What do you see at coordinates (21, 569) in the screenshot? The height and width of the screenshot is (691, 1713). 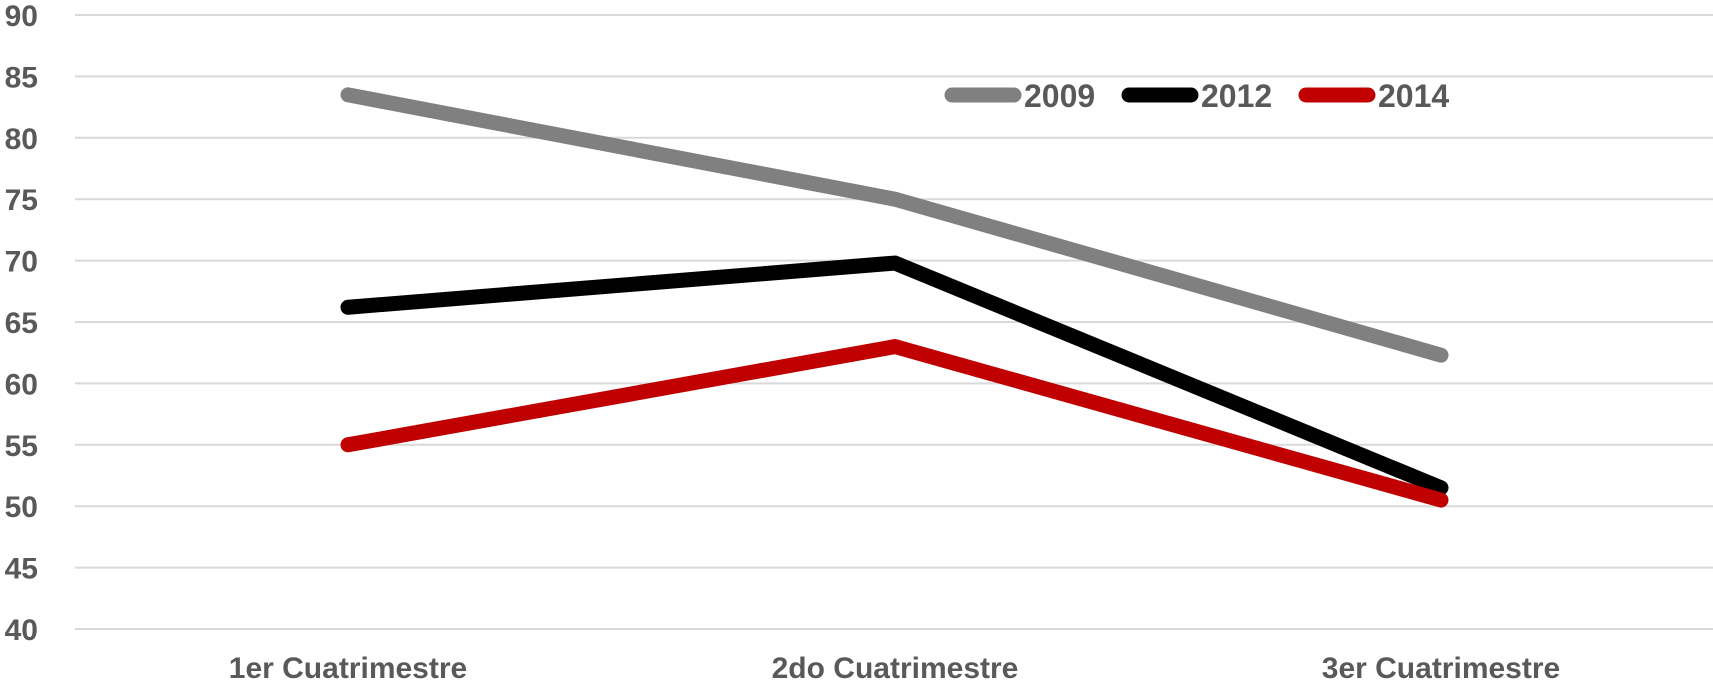 I see `y-tick-label: 45` at bounding box center [21, 569].